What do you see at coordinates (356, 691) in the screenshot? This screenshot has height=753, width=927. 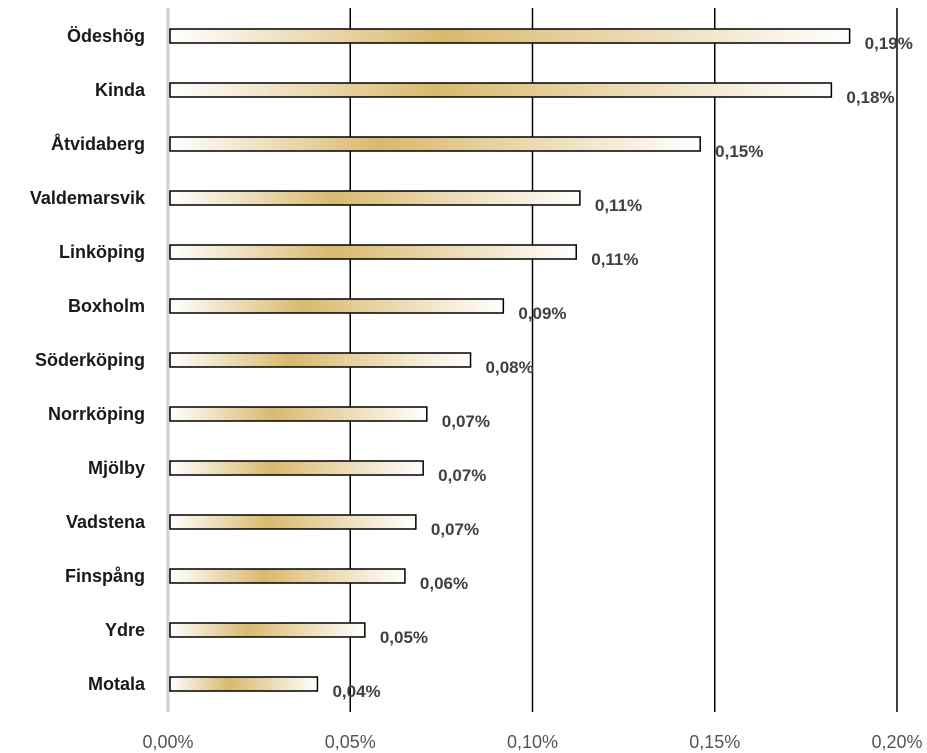 I see `data-label: 0,04%` at bounding box center [356, 691].